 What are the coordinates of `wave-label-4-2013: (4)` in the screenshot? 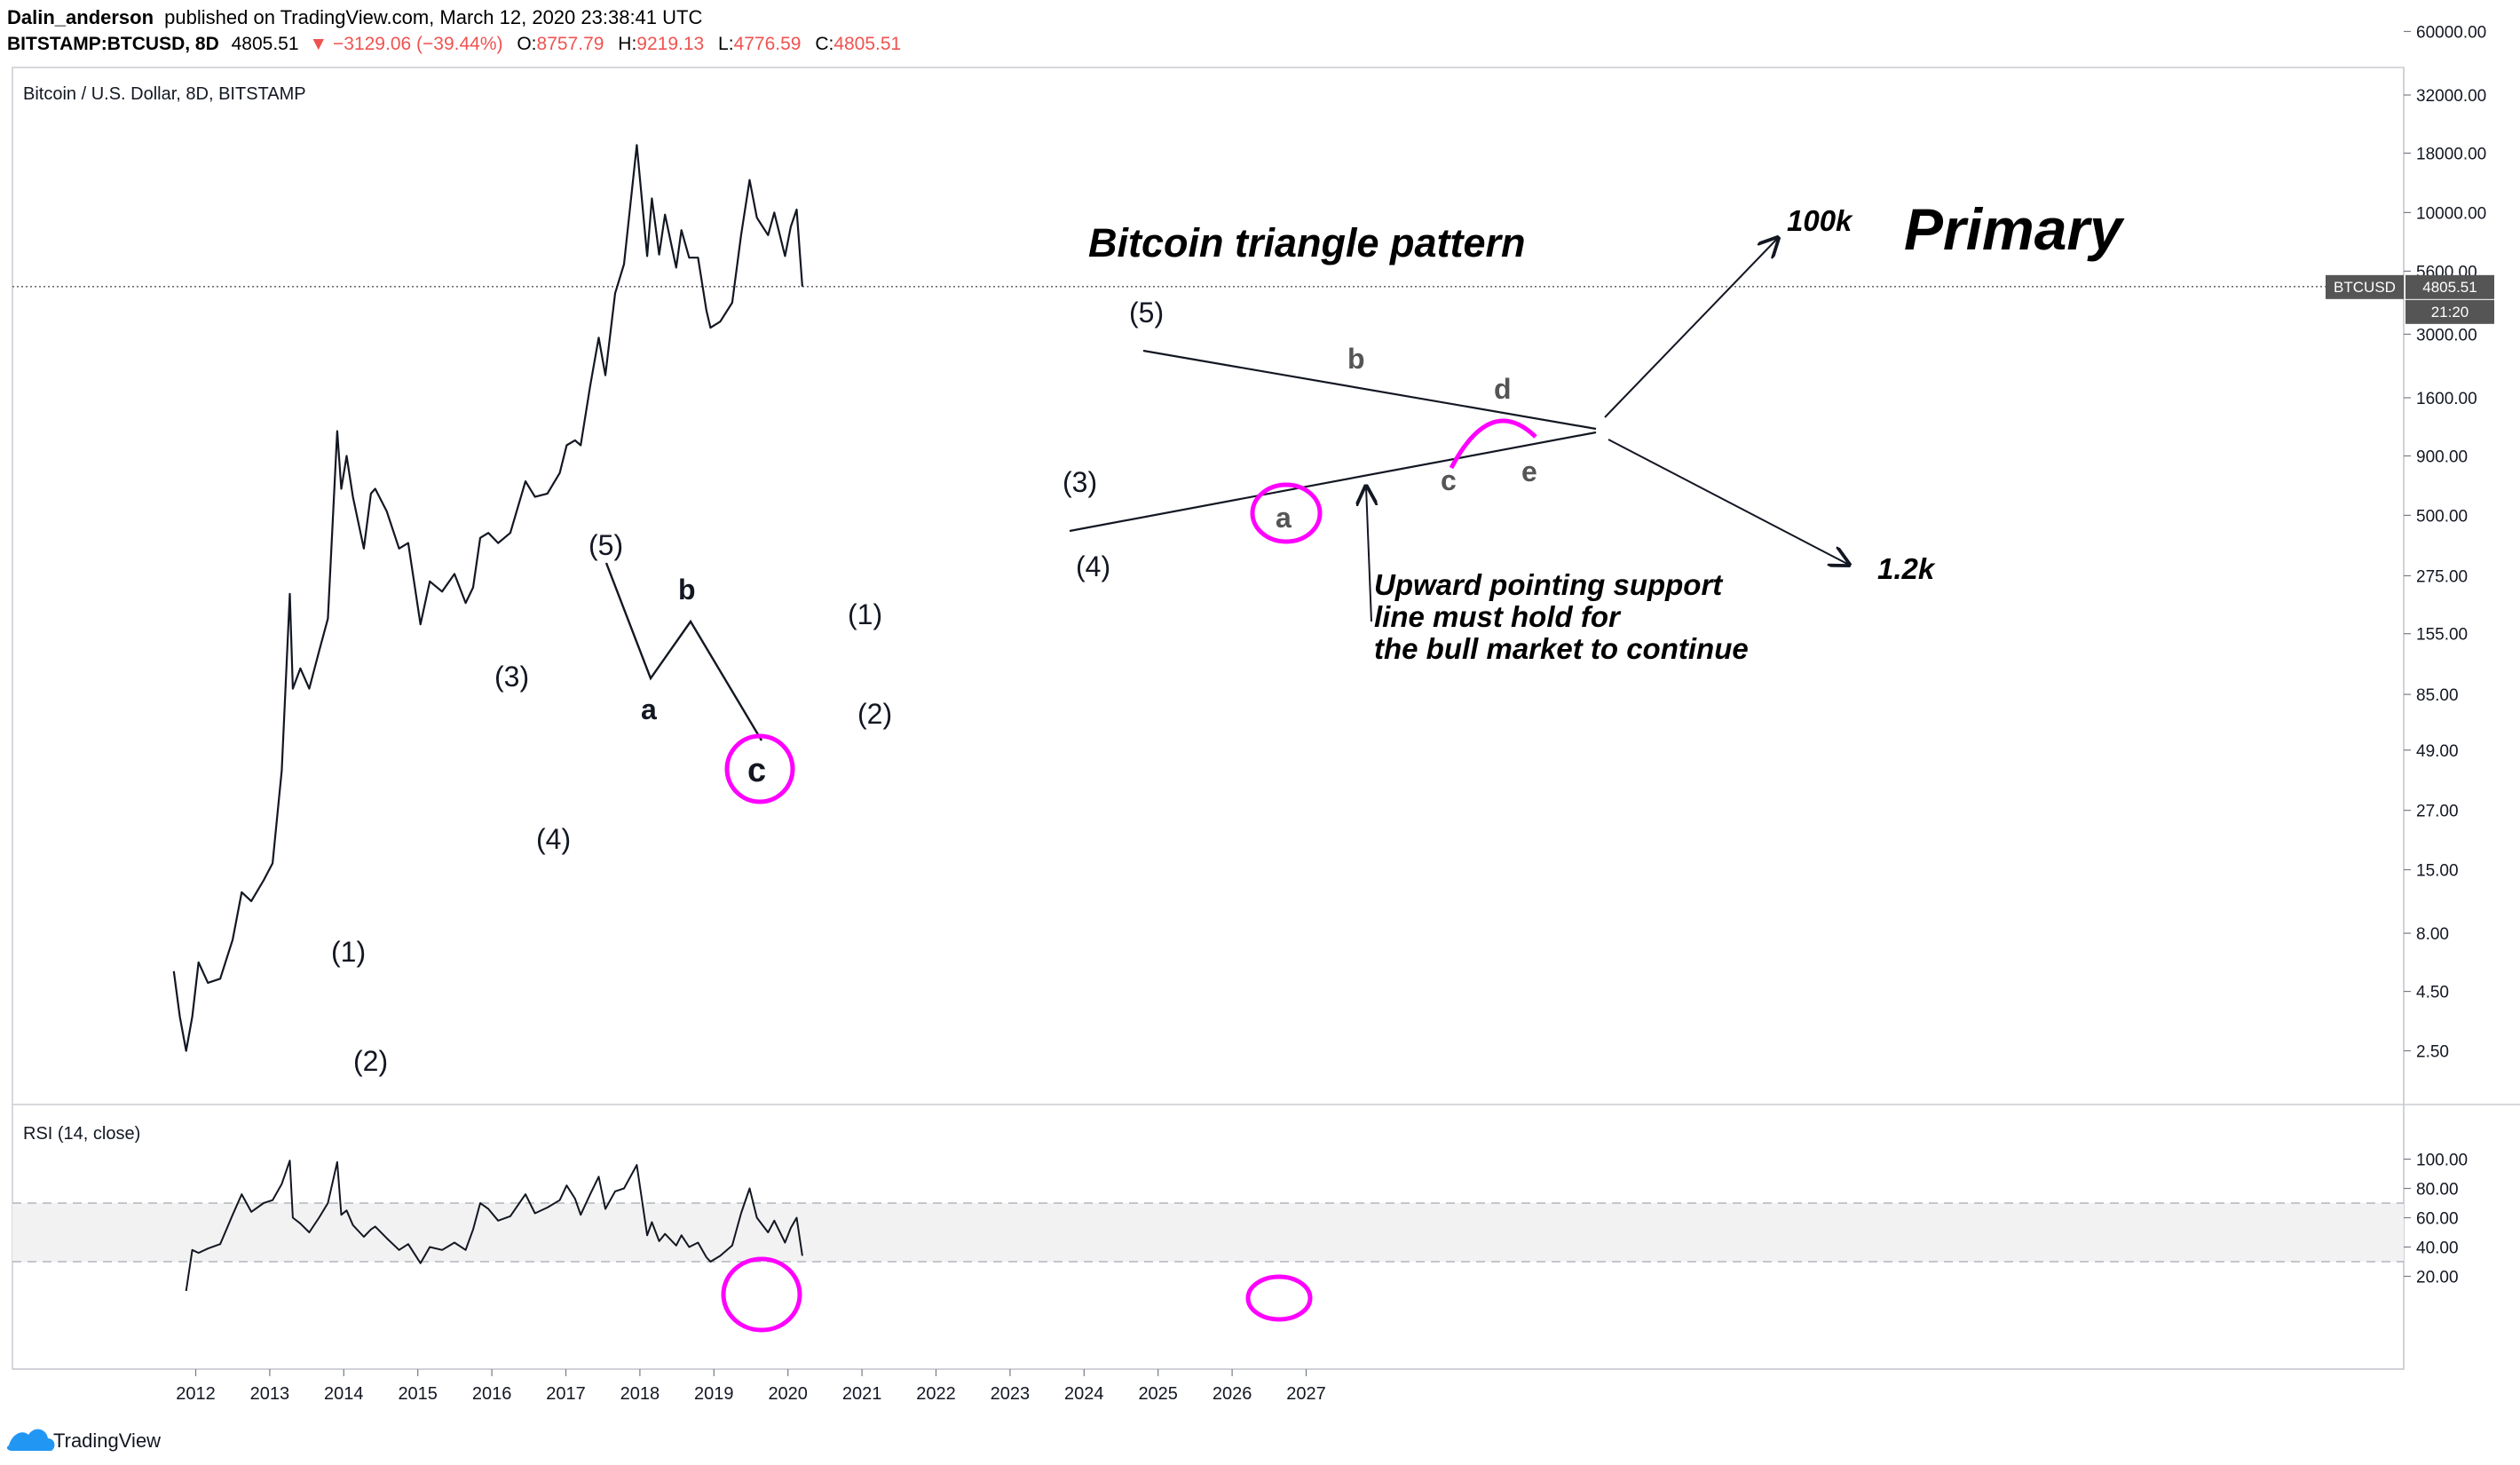 It's located at (553, 839).